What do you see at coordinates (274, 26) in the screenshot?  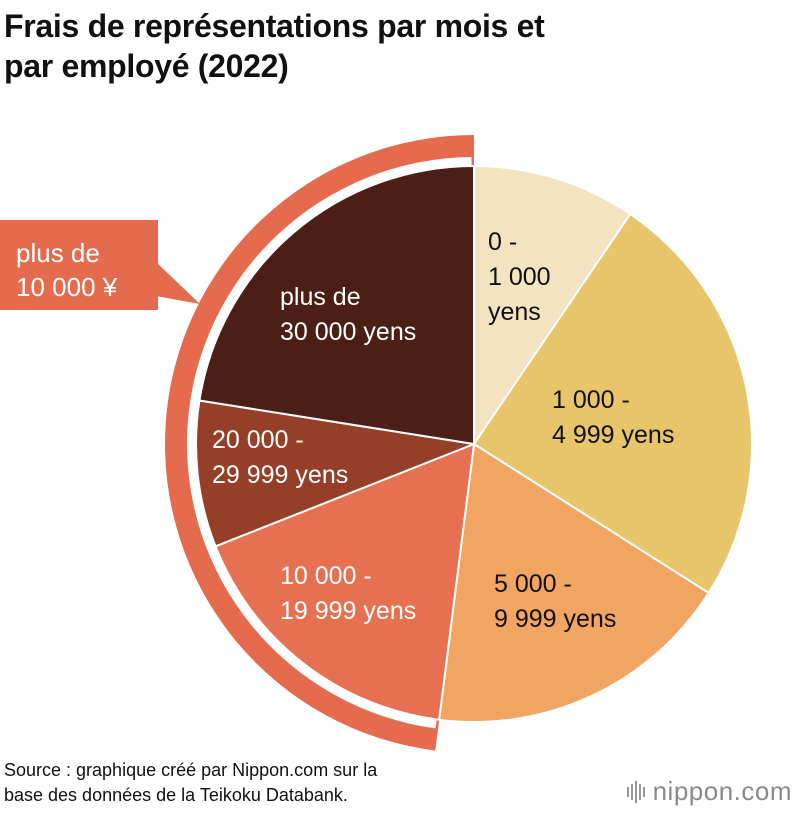 I see `chart-title-line-1: Frais de représentations par mois et` at bounding box center [274, 26].